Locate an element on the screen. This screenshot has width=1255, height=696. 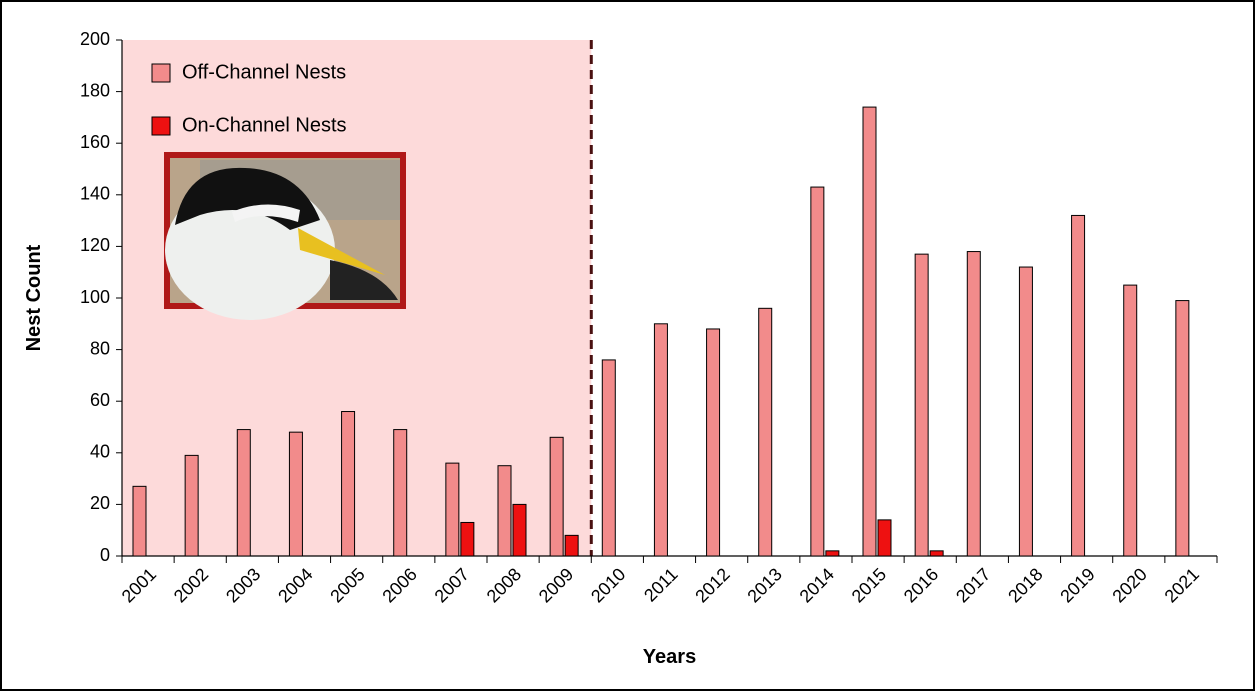
y-tick-label: 160 is located at coordinates (95, 142).